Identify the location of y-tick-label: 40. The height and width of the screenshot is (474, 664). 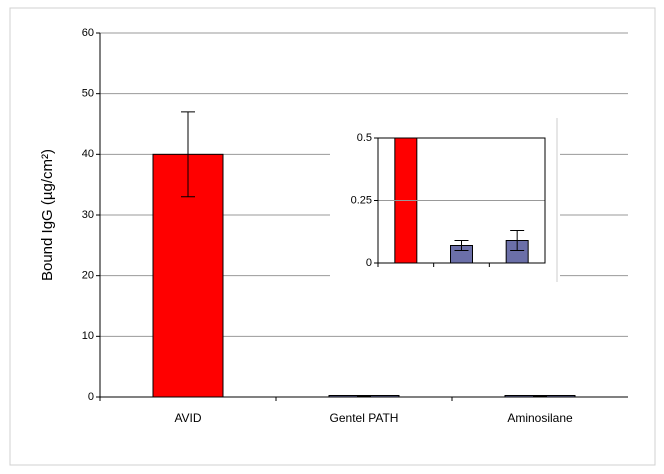
(88, 154).